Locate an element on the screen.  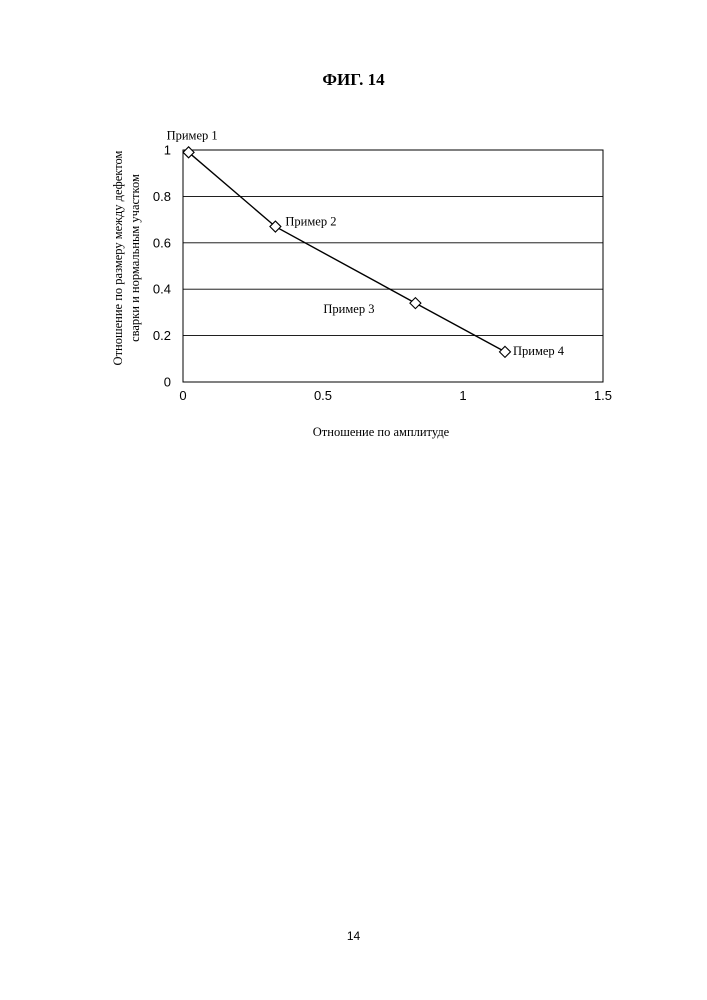
y-tick-label: 0.2 is located at coordinates (162, 335).